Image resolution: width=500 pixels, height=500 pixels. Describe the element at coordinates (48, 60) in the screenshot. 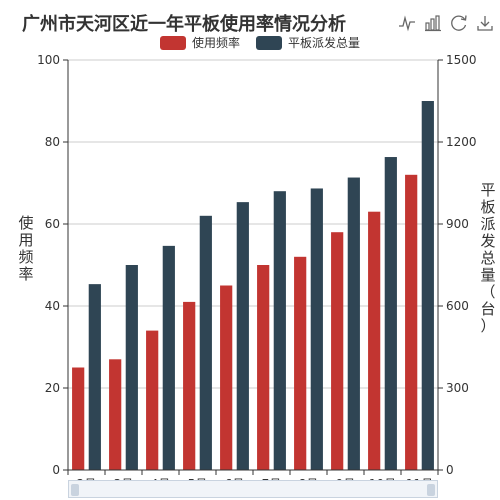

I see `left-axis-tick-label: 100` at that location.